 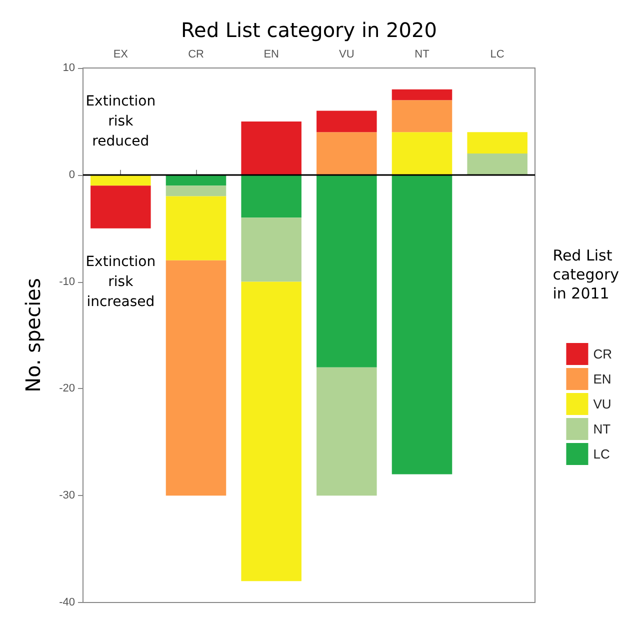 What do you see at coordinates (196, 54) in the screenshot?
I see `x-tick-label: CR` at bounding box center [196, 54].